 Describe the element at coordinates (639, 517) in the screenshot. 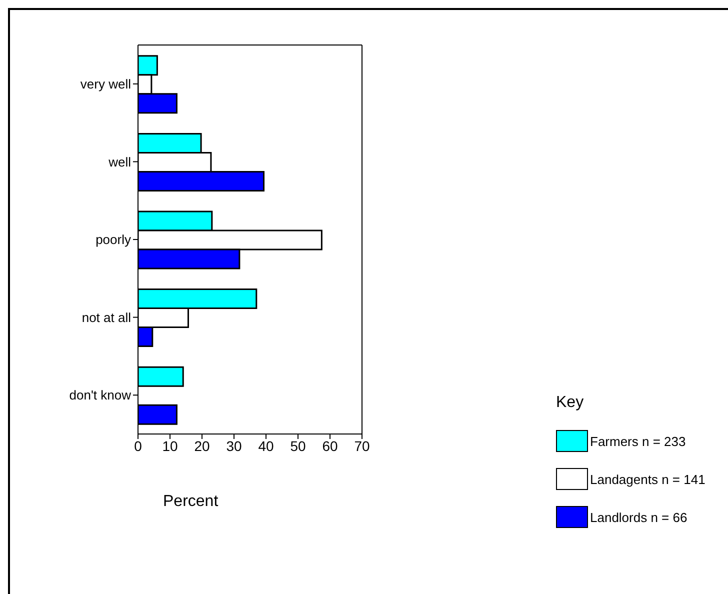

I see `legend-label: Landlords n = 66` at that location.